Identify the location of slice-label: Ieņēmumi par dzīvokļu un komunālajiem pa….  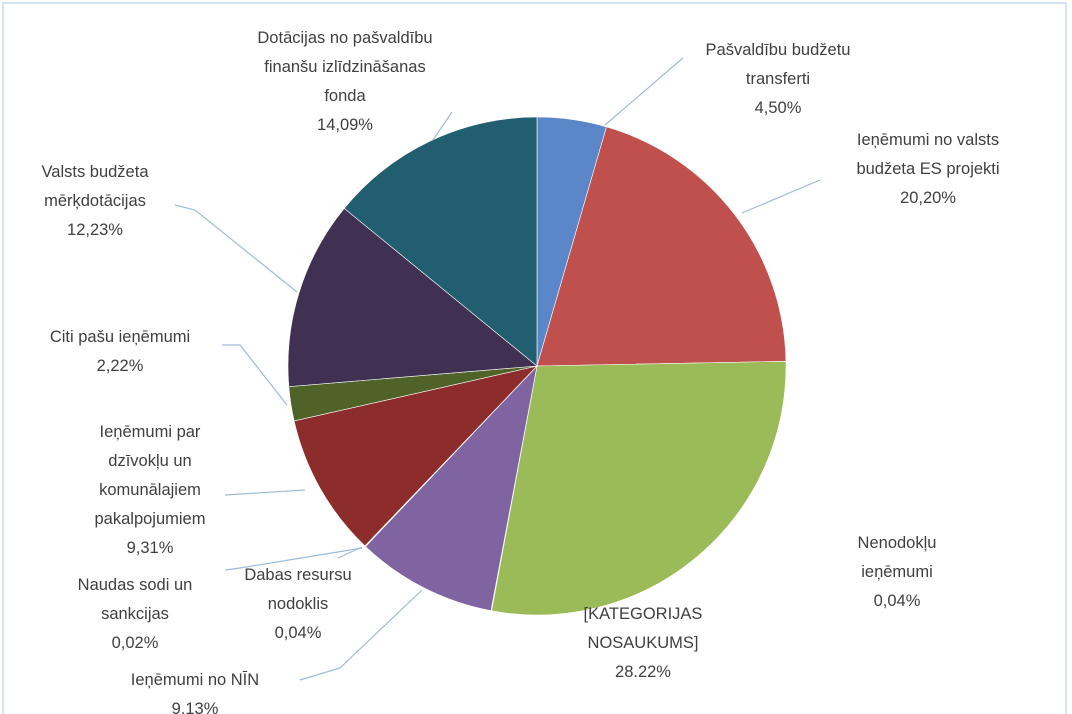
(150, 490).